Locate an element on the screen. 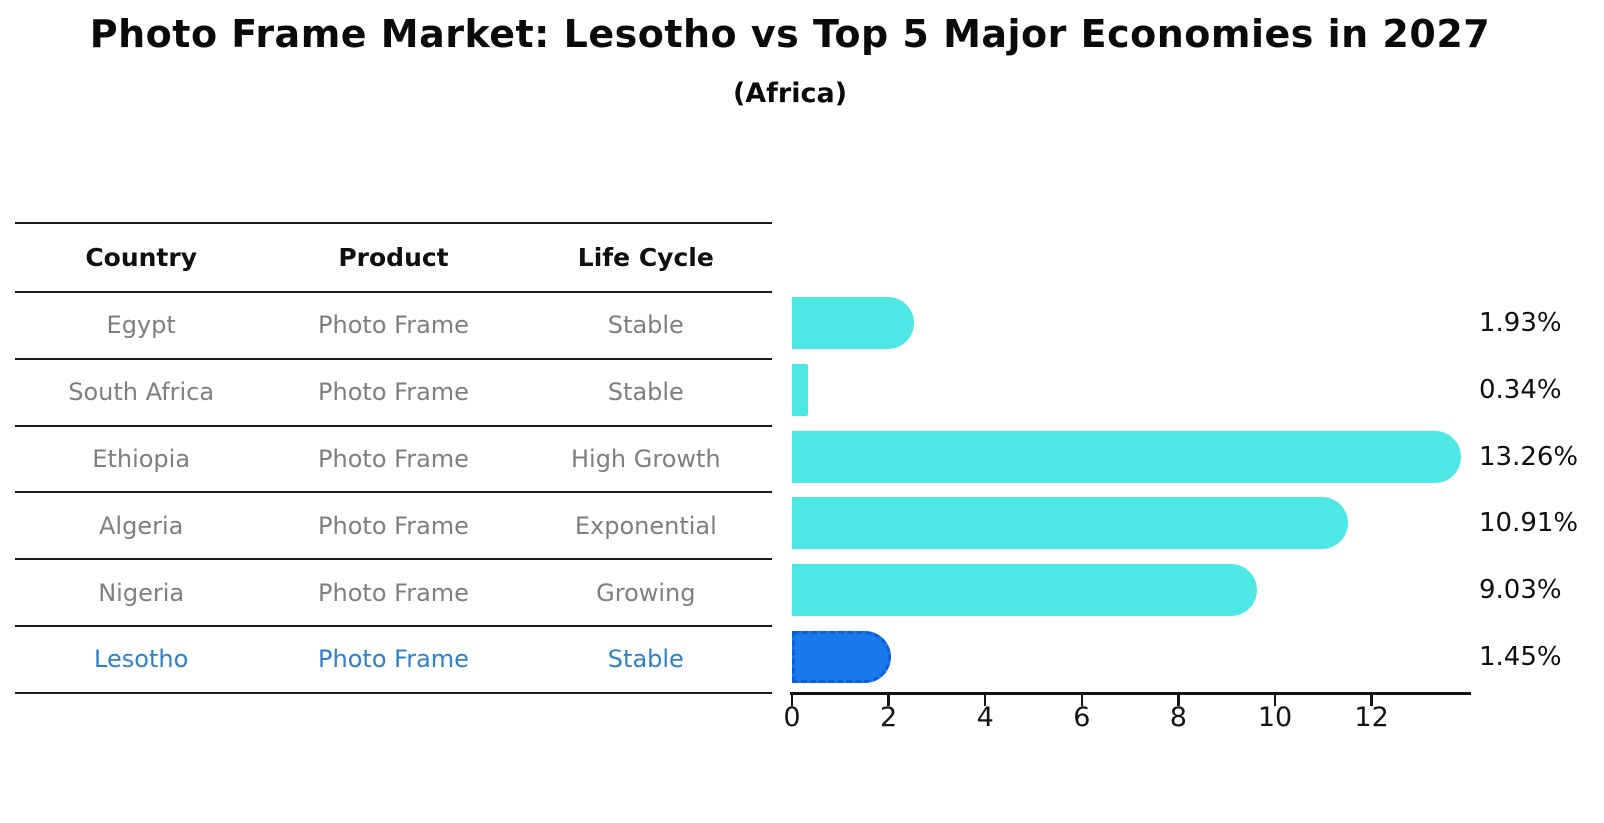 The width and height of the screenshot is (1604, 823). x-tick-label-4: 4 is located at coordinates (985, 717).